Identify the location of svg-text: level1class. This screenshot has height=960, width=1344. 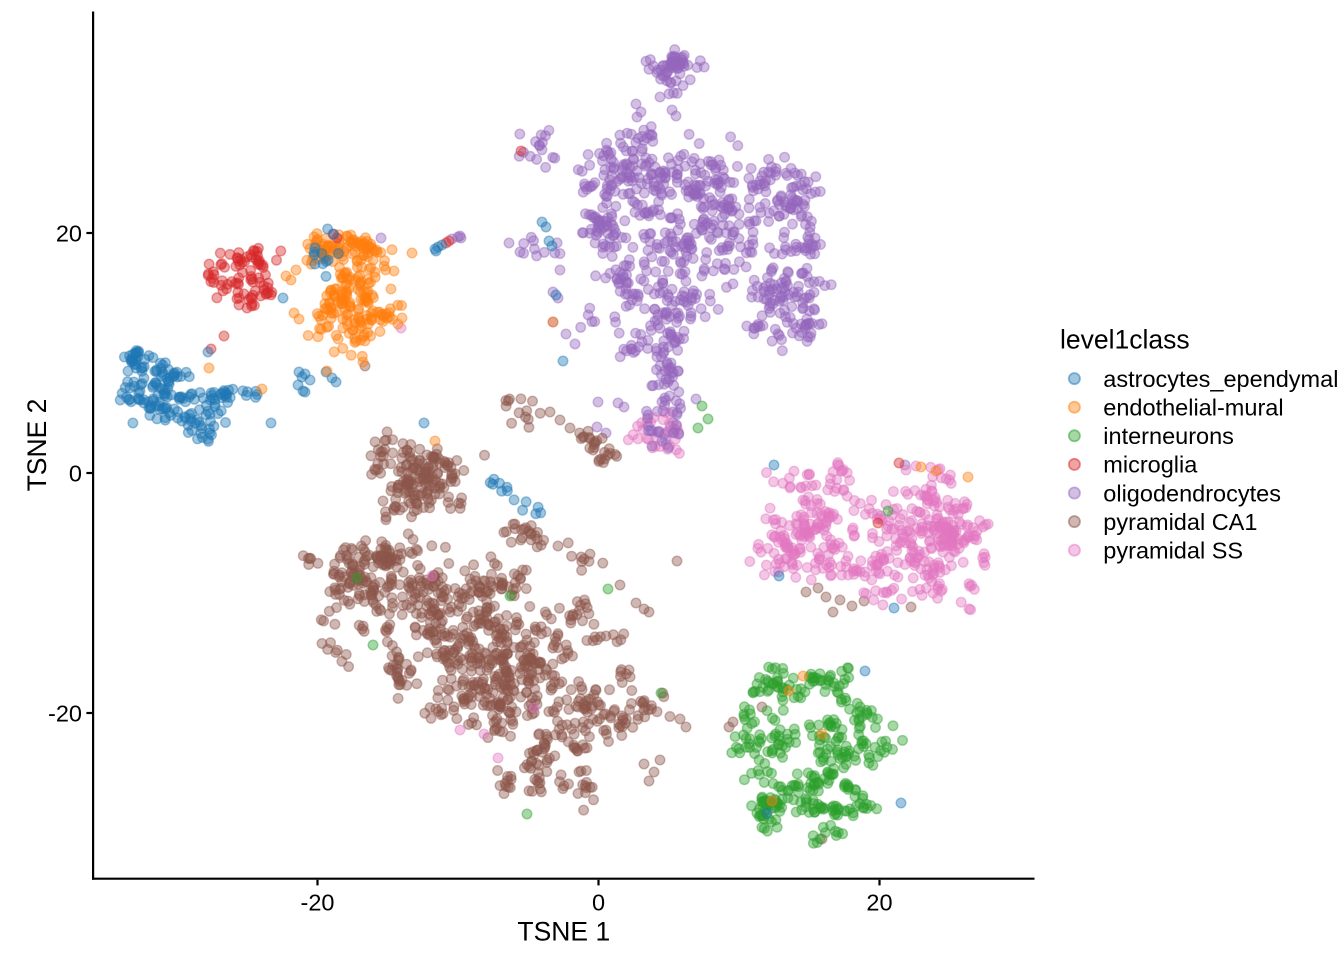
(1125, 340).